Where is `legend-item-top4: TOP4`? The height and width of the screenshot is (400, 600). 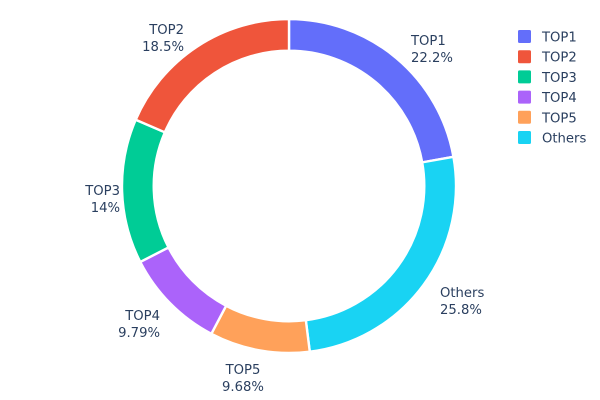
legend-item-top4: TOP4 is located at coordinates (547, 98).